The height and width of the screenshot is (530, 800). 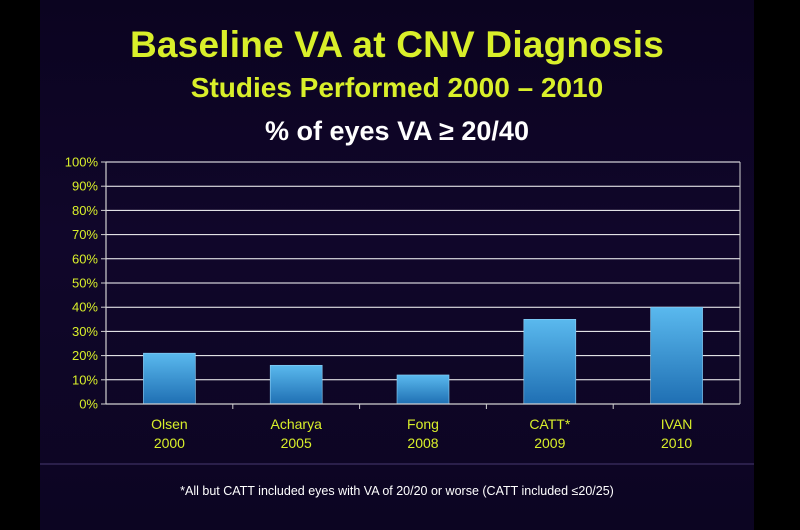 I want to click on y-tick-label: 100%, so click(x=82, y=162).